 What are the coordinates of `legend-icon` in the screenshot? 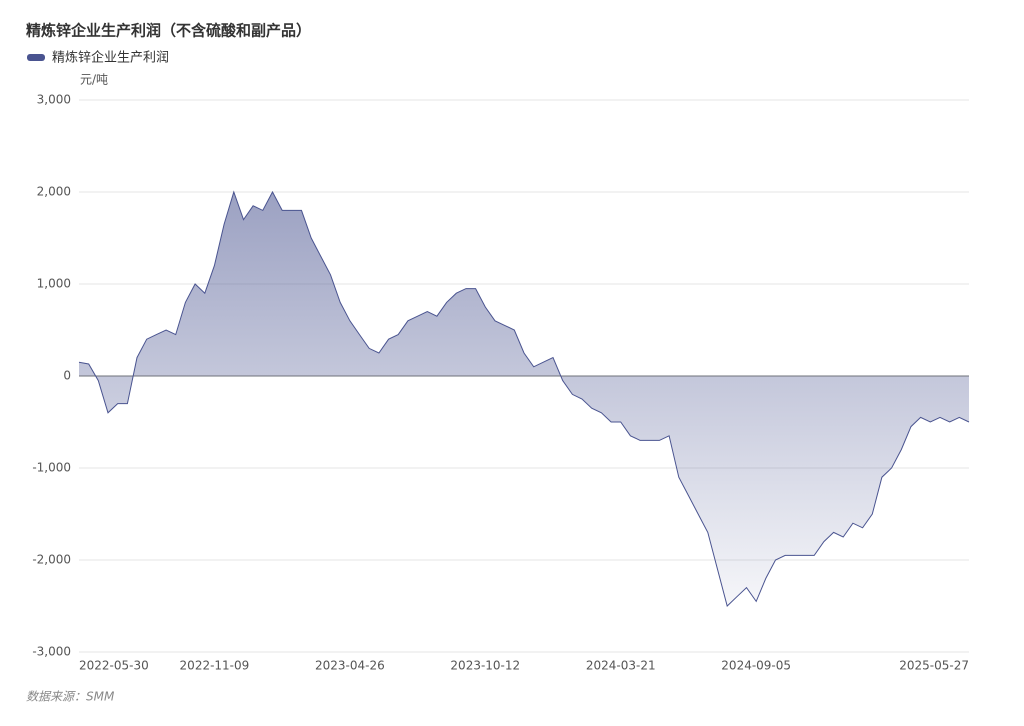 It's located at (36, 57).